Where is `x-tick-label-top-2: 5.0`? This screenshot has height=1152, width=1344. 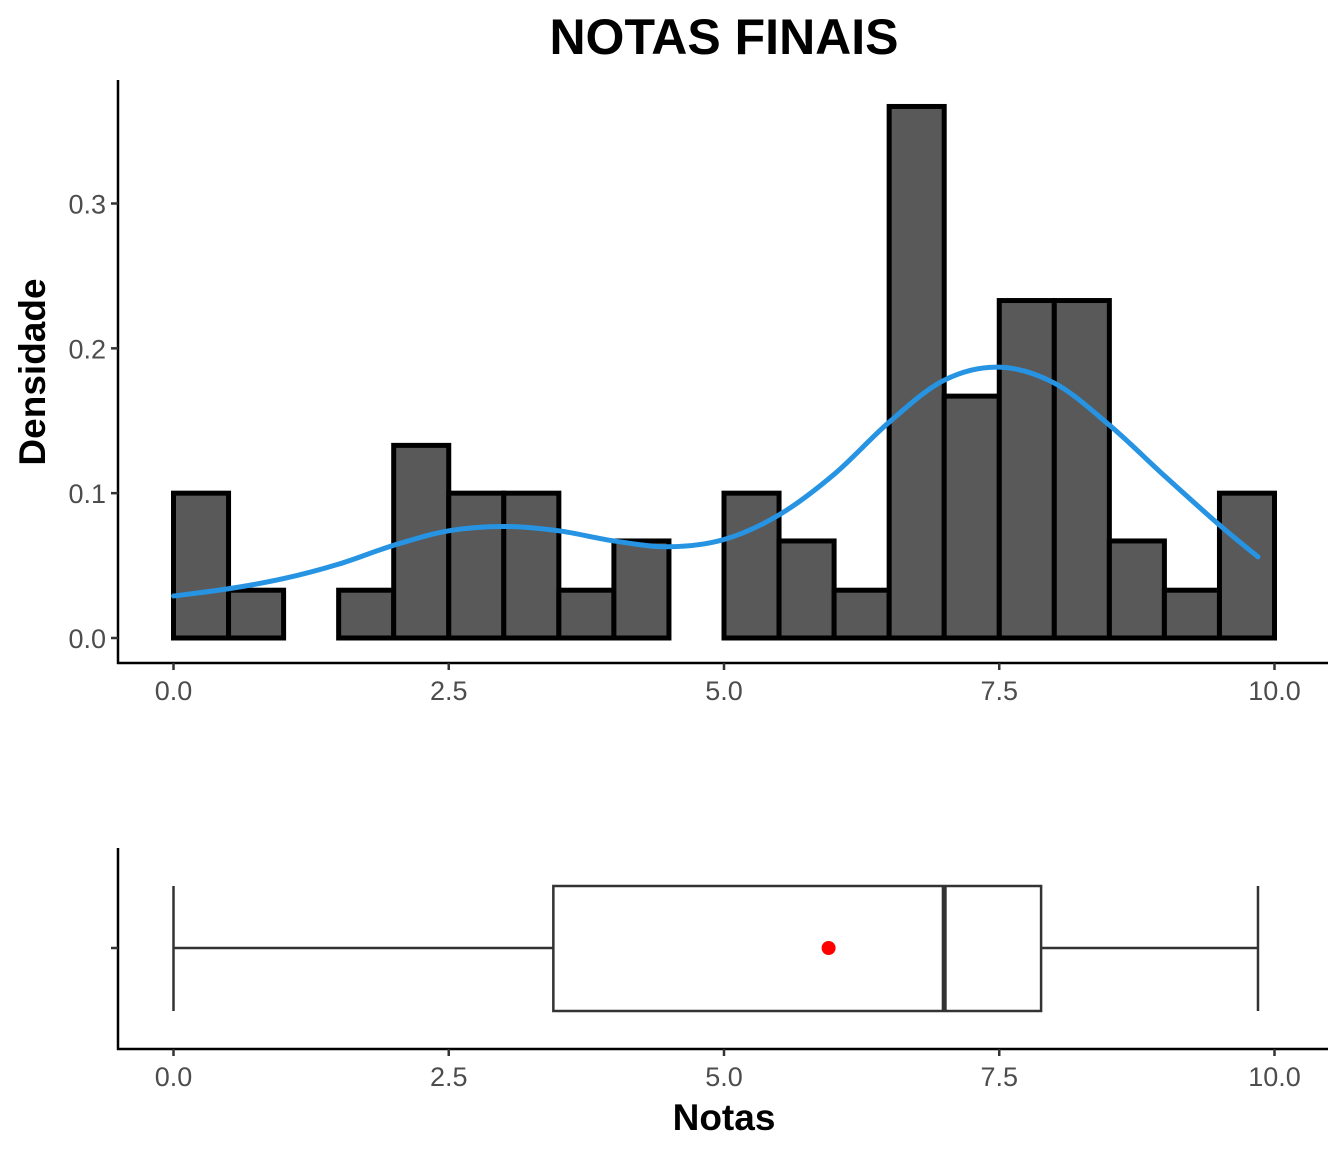 x-tick-label-top-2: 5.0 is located at coordinates (724, 691).